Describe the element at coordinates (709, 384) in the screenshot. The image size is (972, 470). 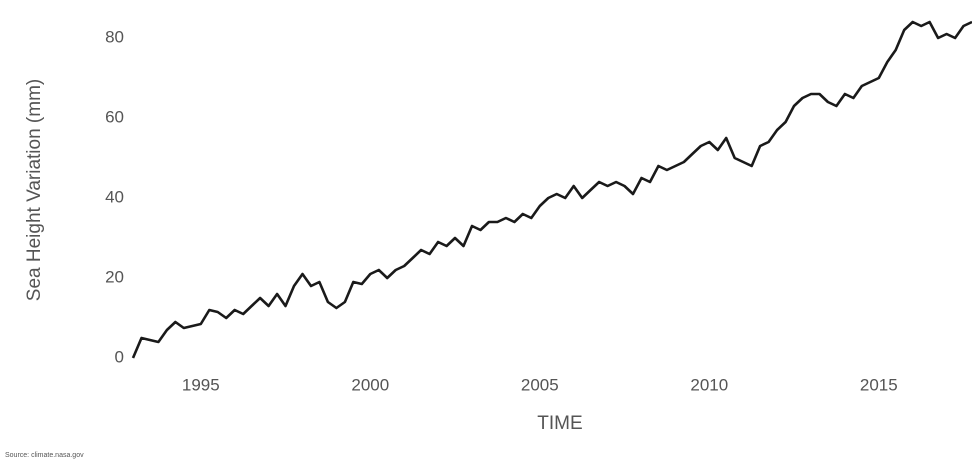
I see `x-tick-label: 2010` at that location.